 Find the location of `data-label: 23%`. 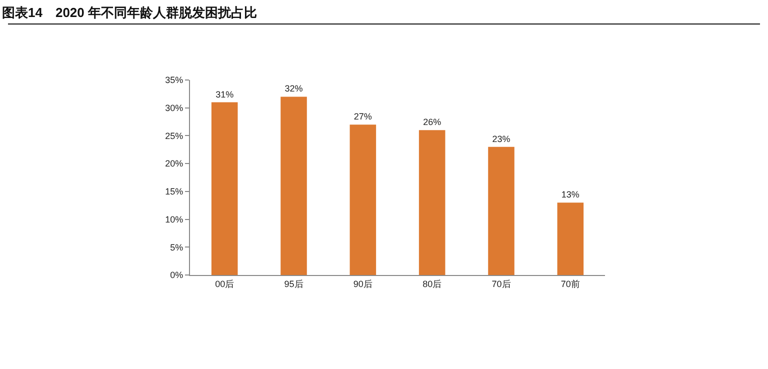

data-label: 23% is located at coordinates (501, 139).